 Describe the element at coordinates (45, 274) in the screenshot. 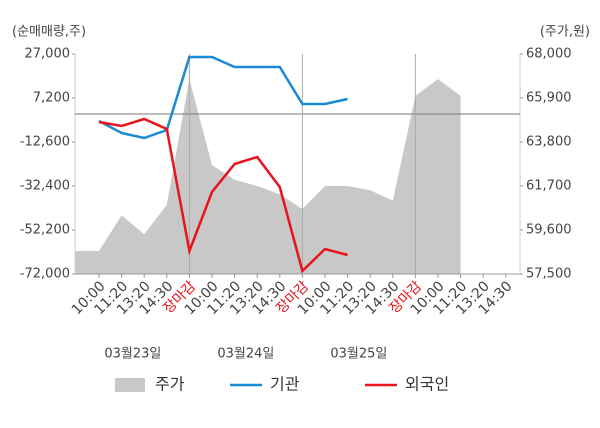

I see `y-tick-label: -72,000` at that location.